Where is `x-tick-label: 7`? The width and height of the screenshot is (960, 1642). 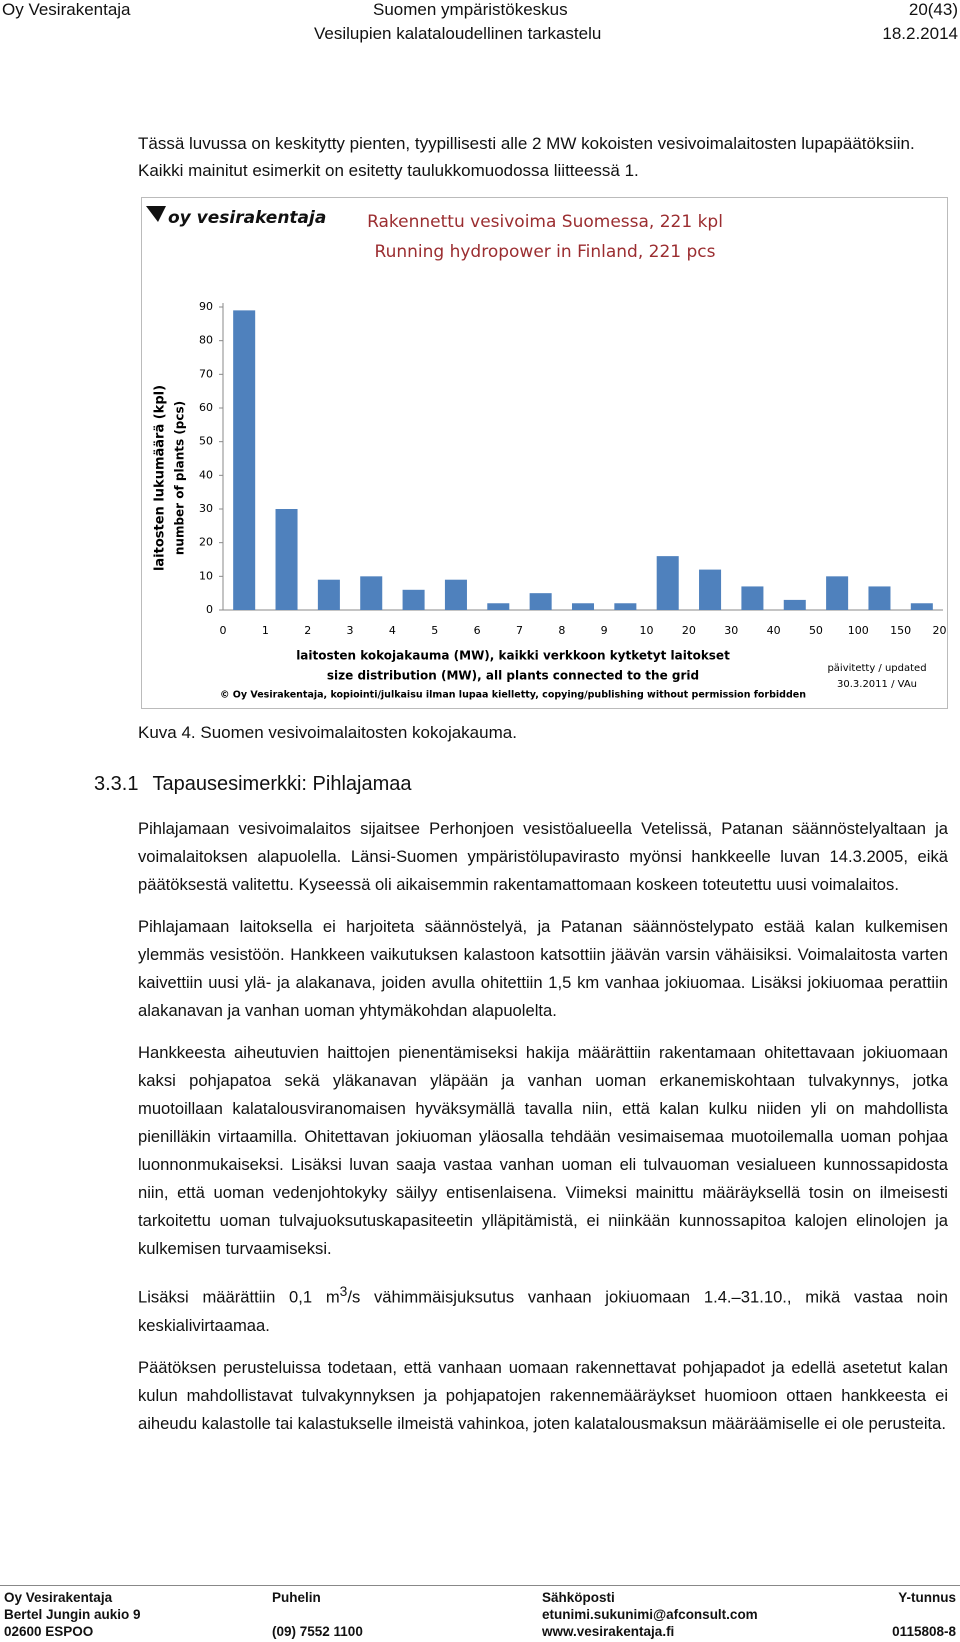 x-tick-label: 7 is located at coordinates (519, 630).